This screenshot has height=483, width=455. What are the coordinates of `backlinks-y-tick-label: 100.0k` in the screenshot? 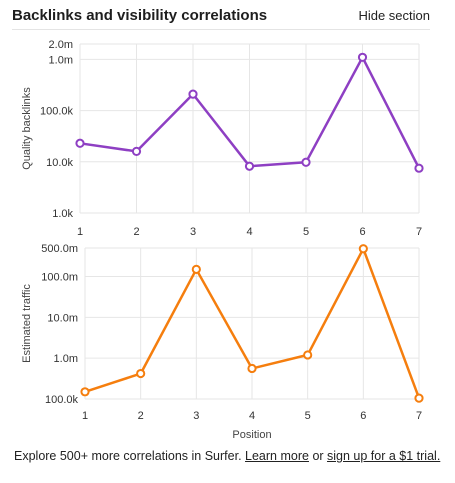 It's located at (57, 112).